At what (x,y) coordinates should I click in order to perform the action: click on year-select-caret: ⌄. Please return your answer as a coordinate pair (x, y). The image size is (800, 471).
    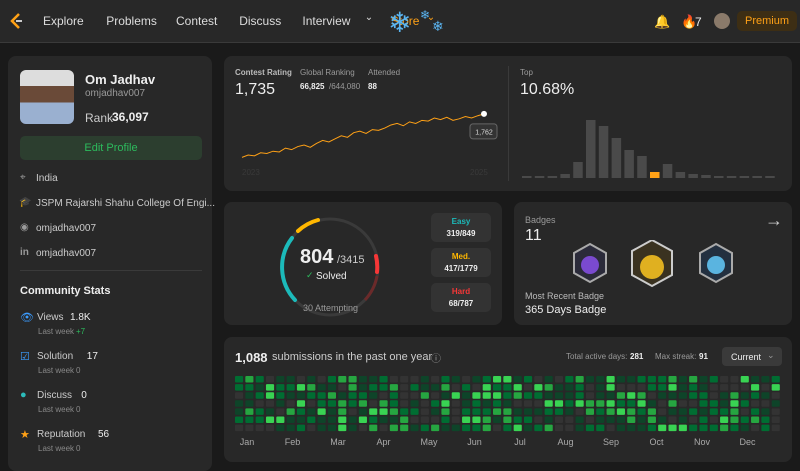
    Looking at the image, I should click on (771, 355).